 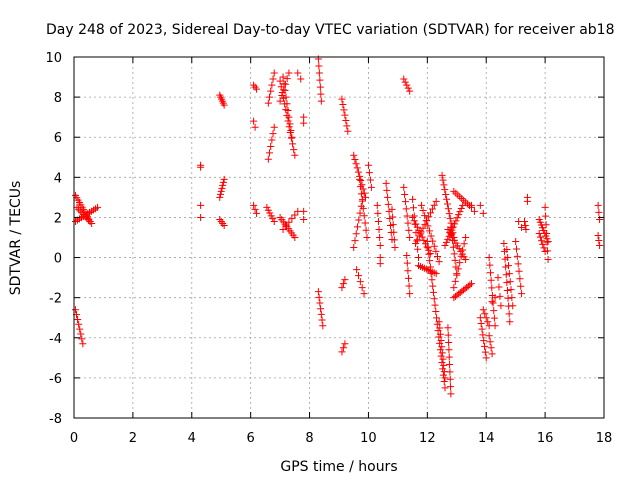 What do you see at coordinates (55, 419) in the screenshot?
I see `y-tick-label: -8` at bounding box center [55, 419].